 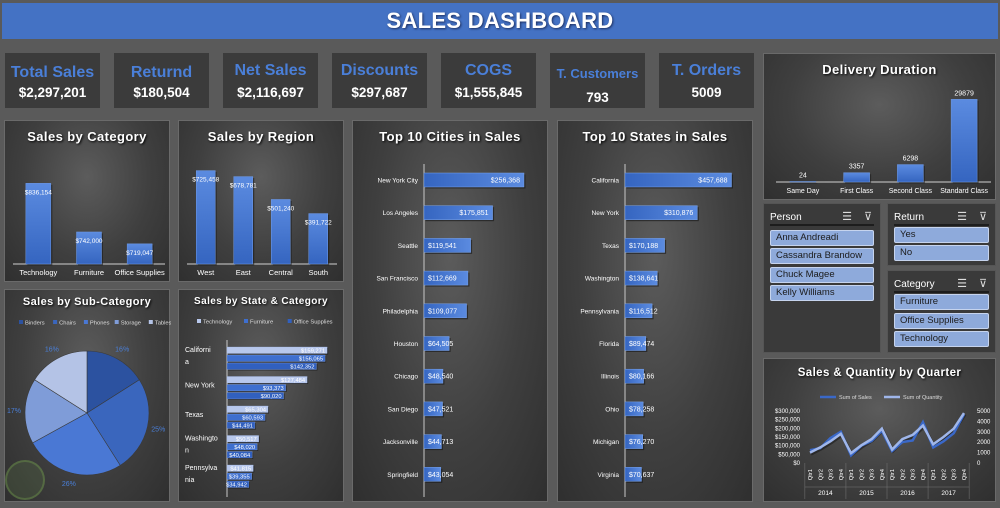 I want to click on slicer-item: Anna Andreadi, so click(x=822, y=238).